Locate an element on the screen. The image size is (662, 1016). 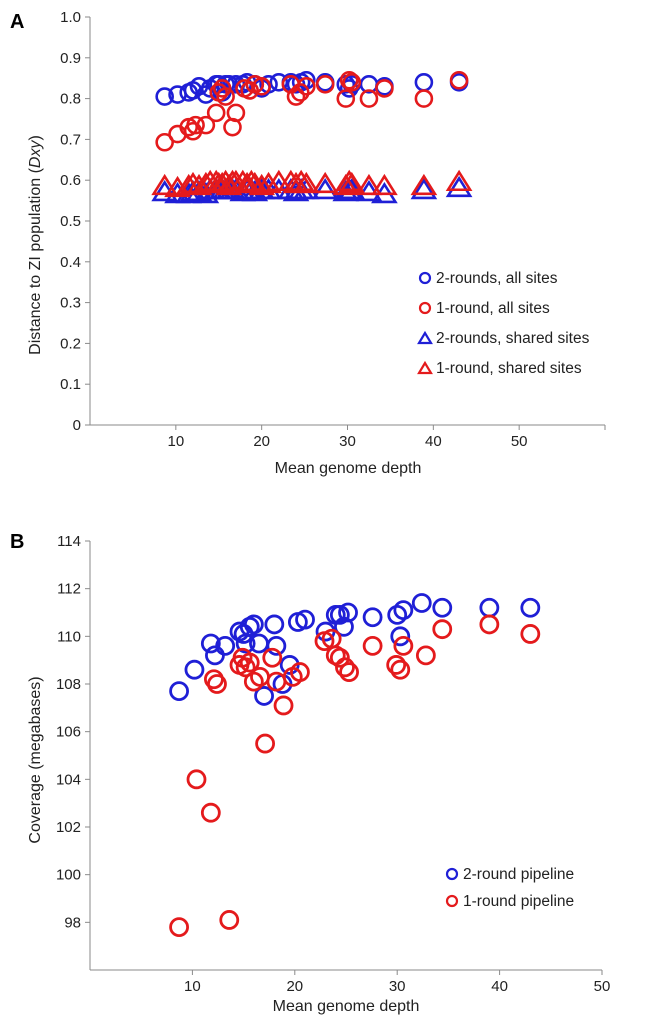
y-tick-label: 110 is located at coordinates (69, 636).